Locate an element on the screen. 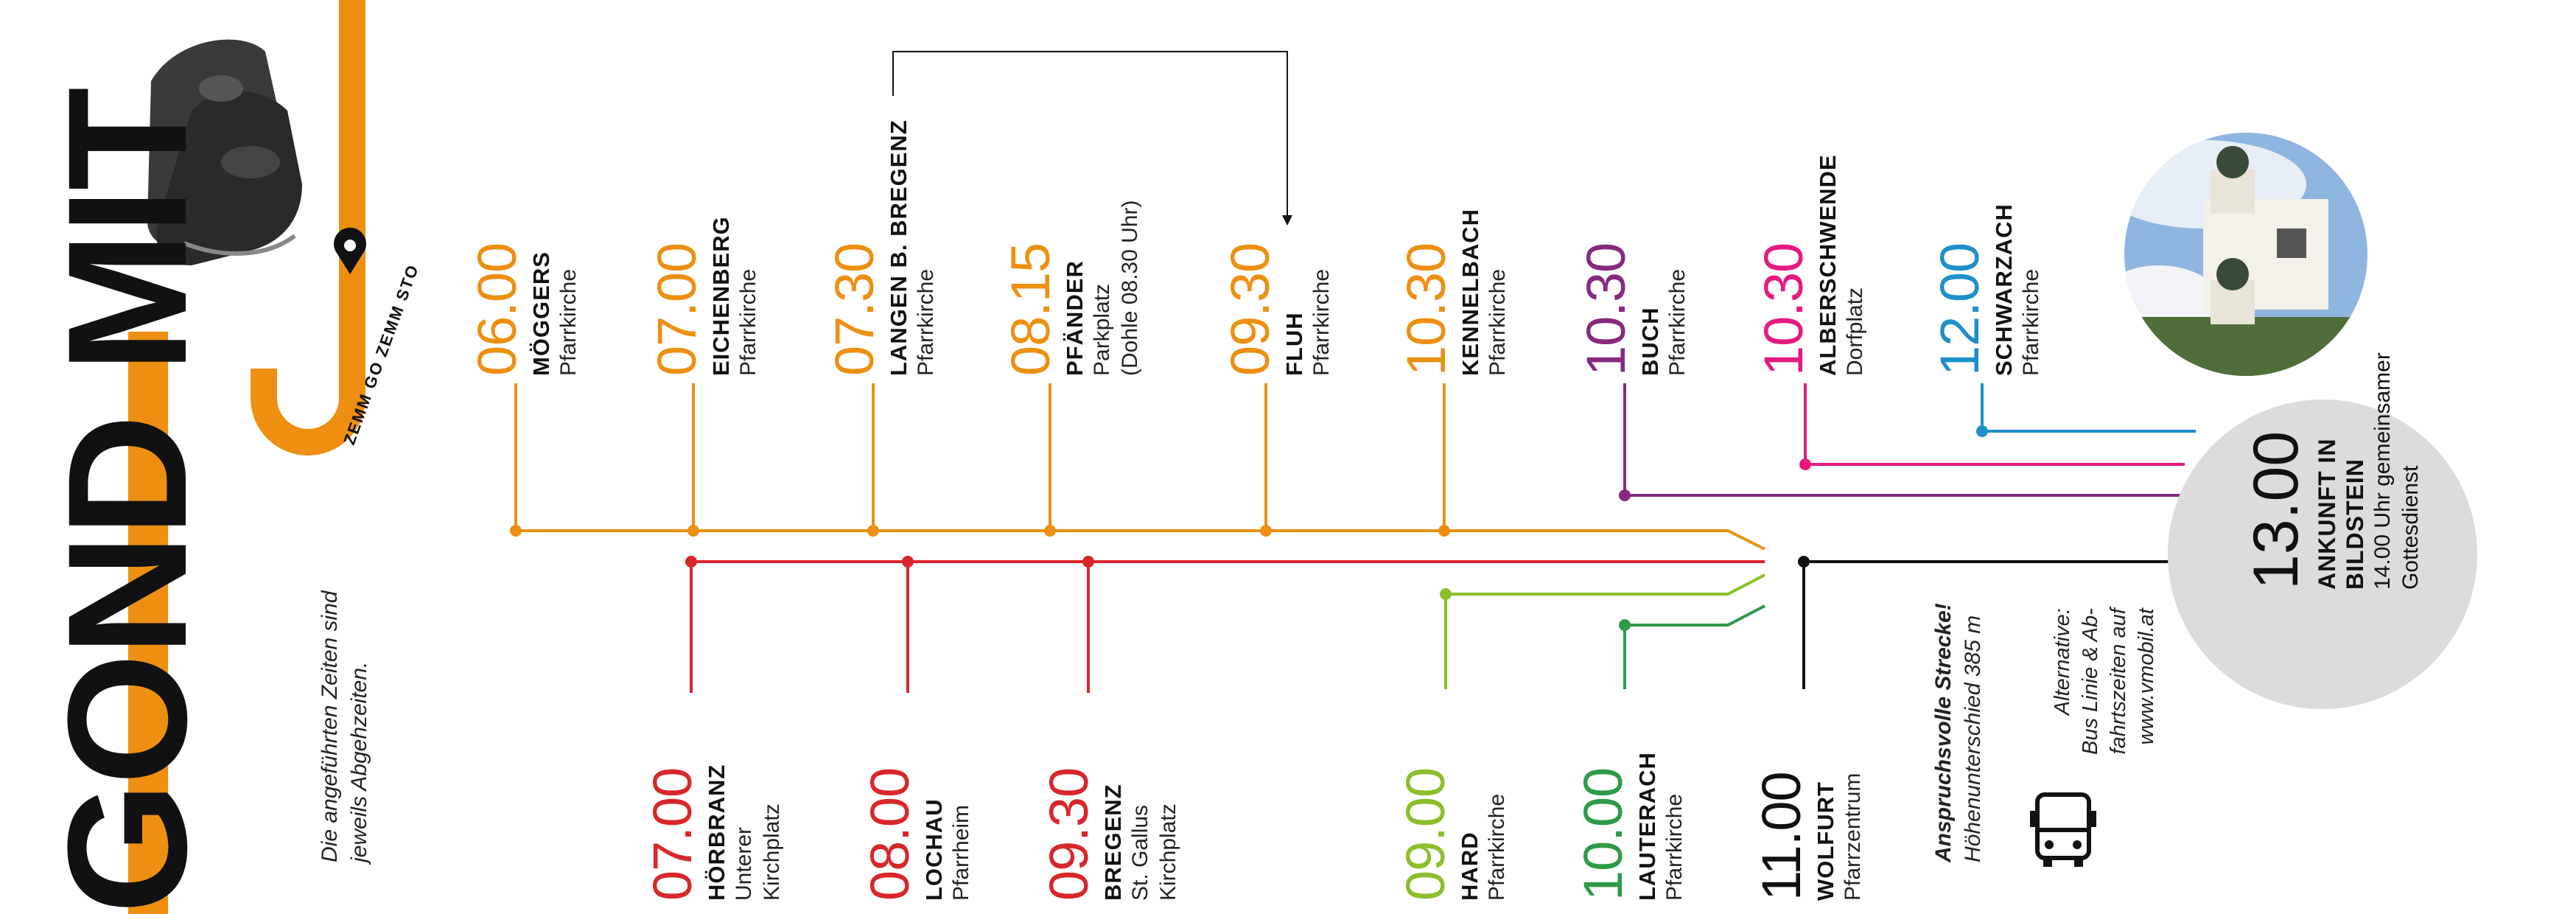 This screenshot has height=914, width=2576. stop-name: ALBERSCHWENDE is located at coordinates (1828, 265).